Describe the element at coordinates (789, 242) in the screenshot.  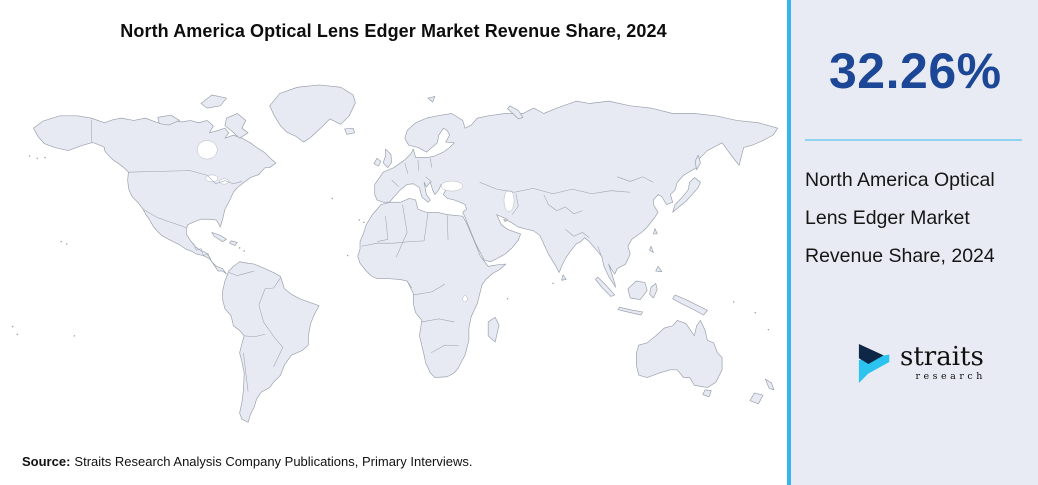
I see `vertical-divider` at that location.